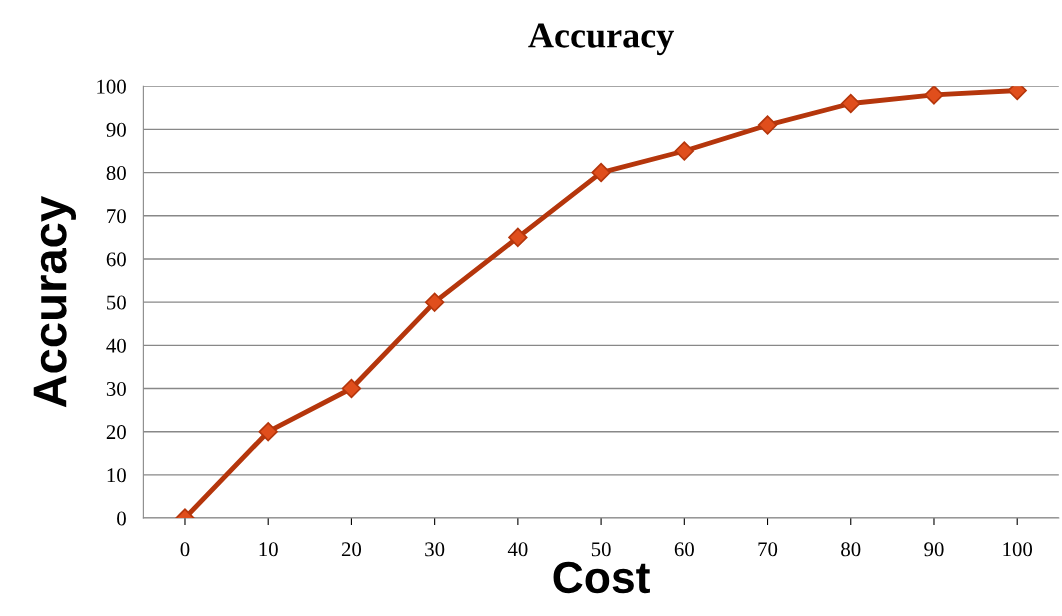  I want to click on y-tick-label: 10, so click(116, 475).